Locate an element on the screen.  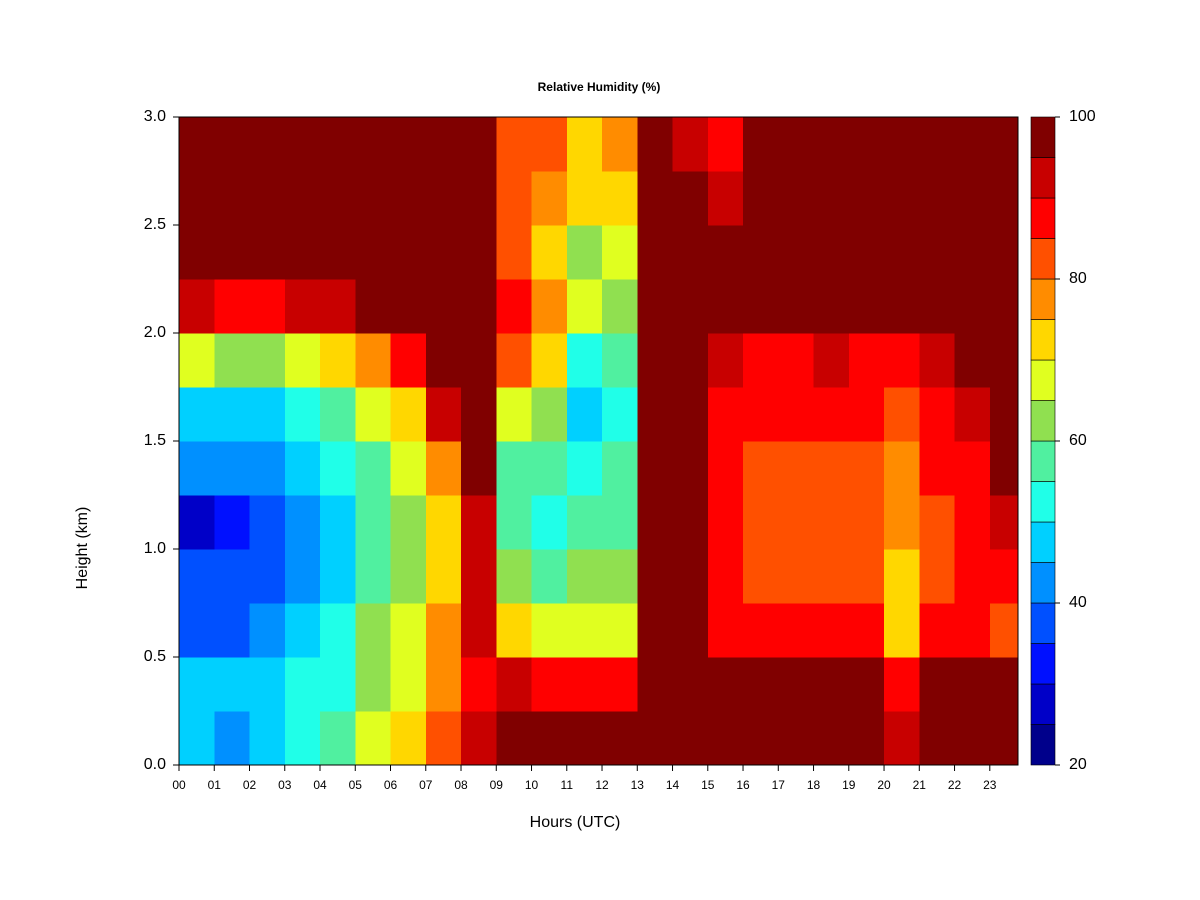
x-tick-label: 08 is located at coordinates (461, 785).